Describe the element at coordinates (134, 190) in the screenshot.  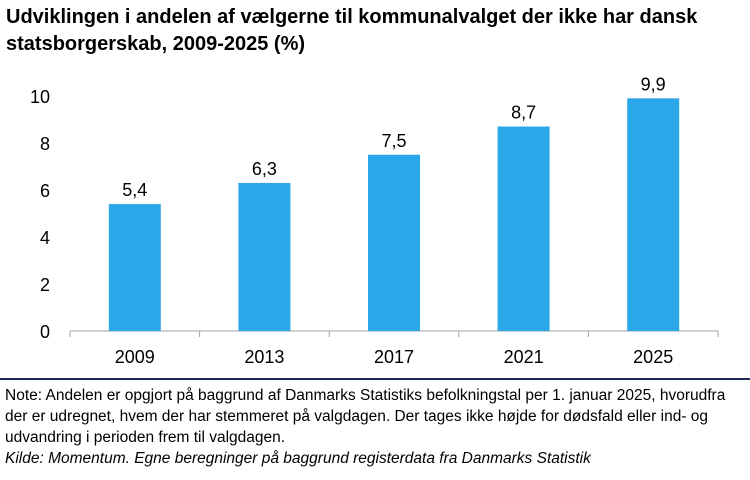
I see `data-label: 5,4` at that location.